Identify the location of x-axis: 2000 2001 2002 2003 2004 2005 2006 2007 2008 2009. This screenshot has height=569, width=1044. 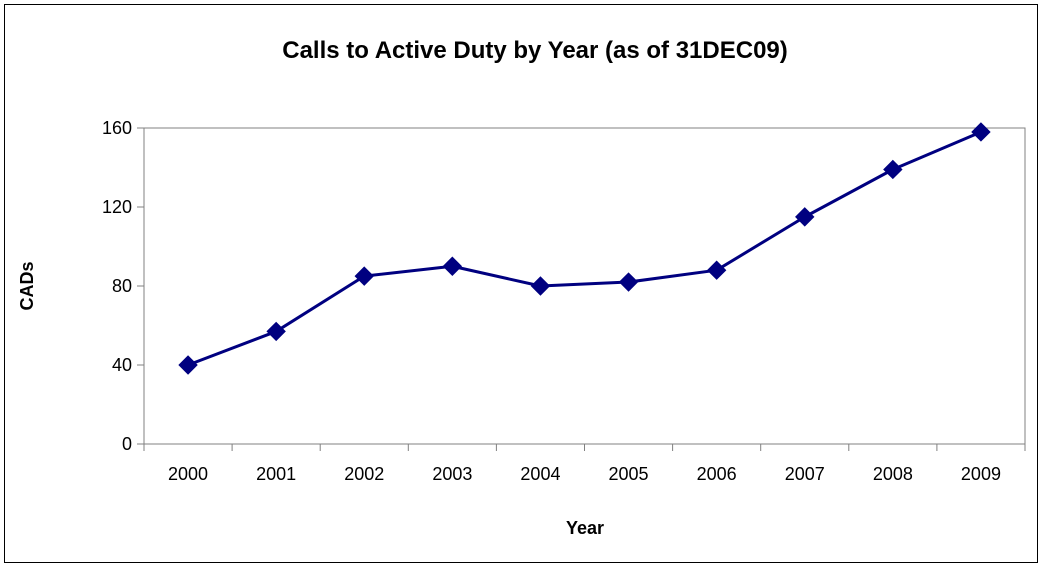
(584, 463).